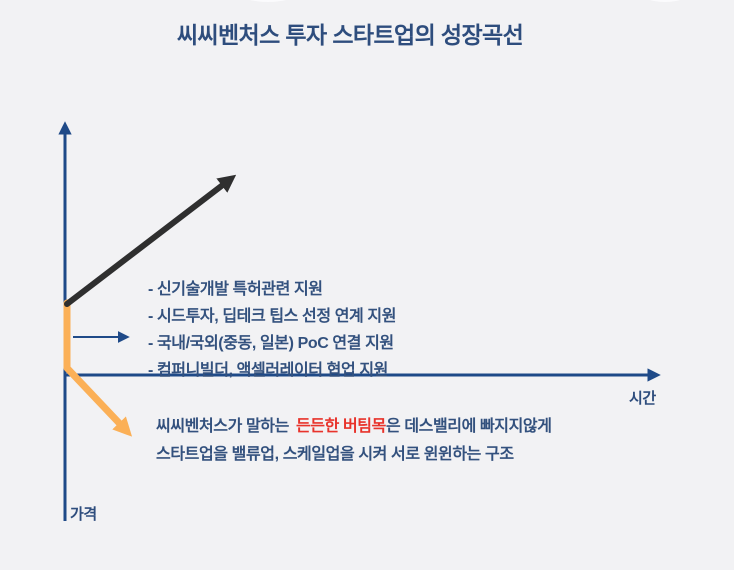 The height and width of the screenshot is (570, 734). I want to click on y-axis-label: 가격, so click(83, 514).